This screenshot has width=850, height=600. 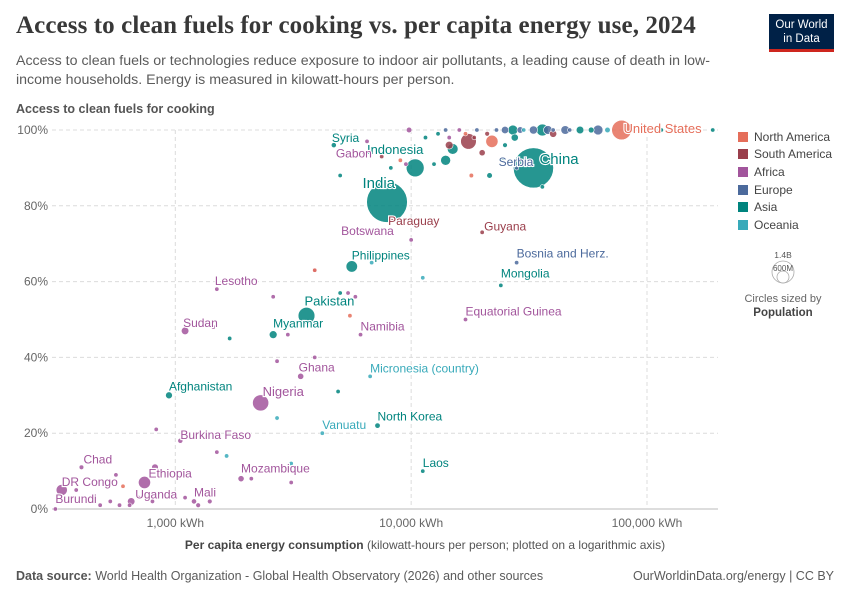 What do you see at coordinates (505, 226) in the screenshot?
I see `point-label: Guyana` at bounding box center [505, 226].